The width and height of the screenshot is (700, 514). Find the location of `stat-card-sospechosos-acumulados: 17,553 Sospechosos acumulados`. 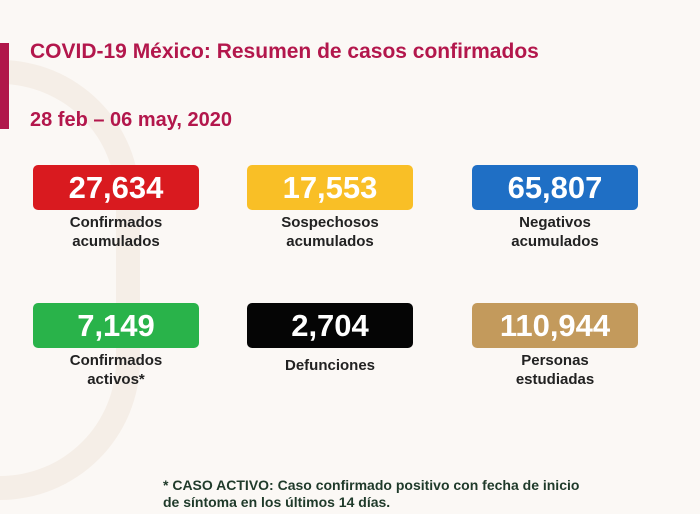

stat-card-sospechosos-acumulados: 17,553 Sospechosos acumulados is located at coordinates (330, 208).